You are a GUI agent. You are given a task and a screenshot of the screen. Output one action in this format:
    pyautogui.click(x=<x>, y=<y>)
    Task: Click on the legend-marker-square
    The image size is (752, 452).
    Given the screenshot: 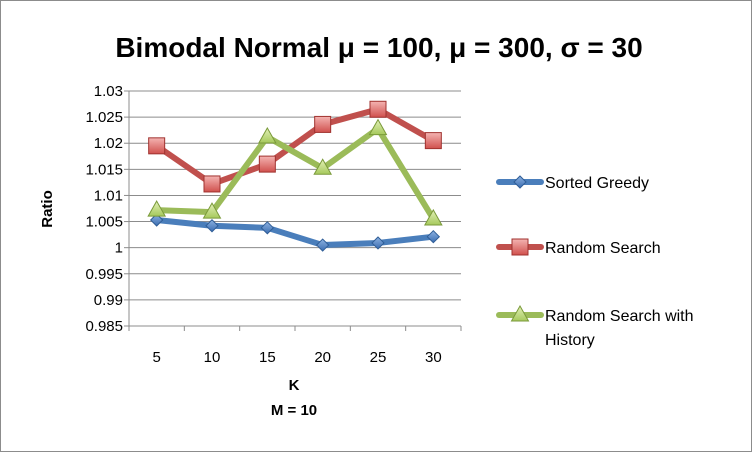 What is the action you would take?
    pyautogui.click(x=520, y=247)
    